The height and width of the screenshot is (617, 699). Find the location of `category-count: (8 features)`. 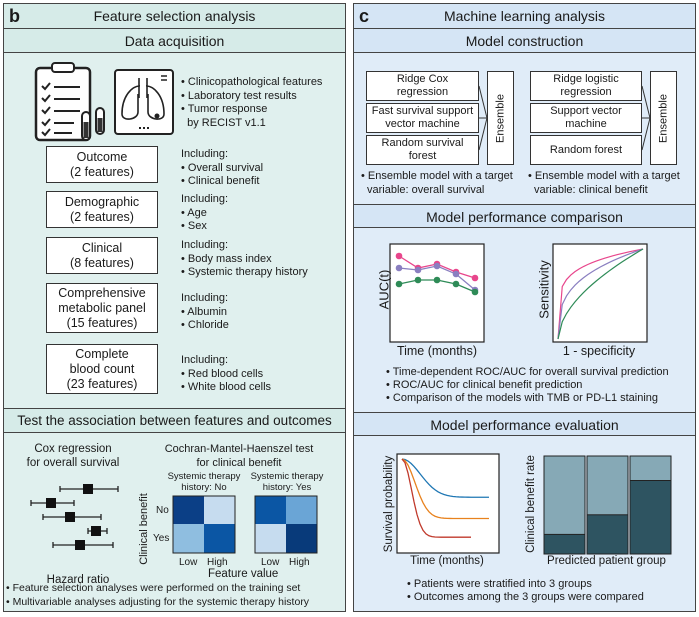

category-count: (8 features) is located at coordinates (102, 262).